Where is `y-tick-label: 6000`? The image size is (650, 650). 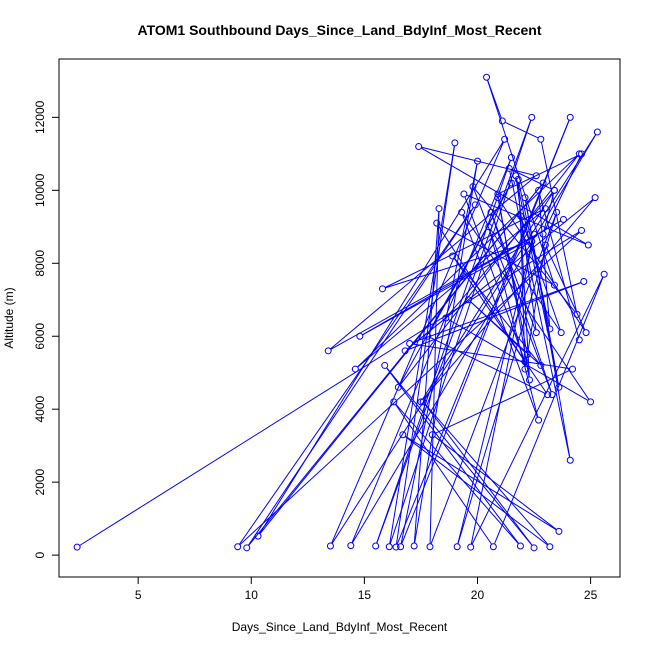
y-tick-label: 6000 is located at coordinates (40, 336).